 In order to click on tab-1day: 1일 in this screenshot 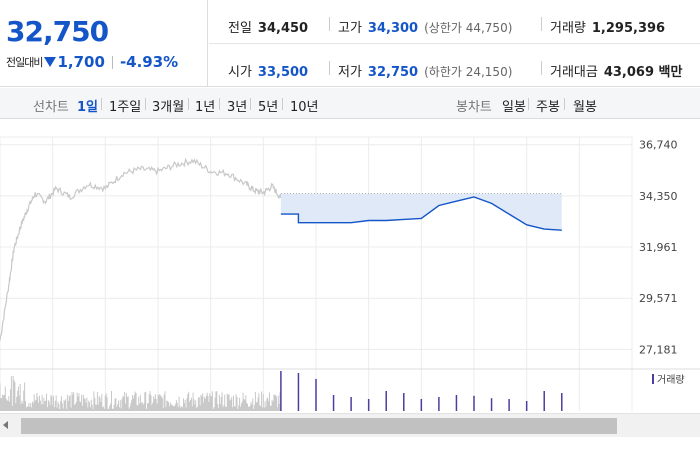, I will do `click(88, 107)`.